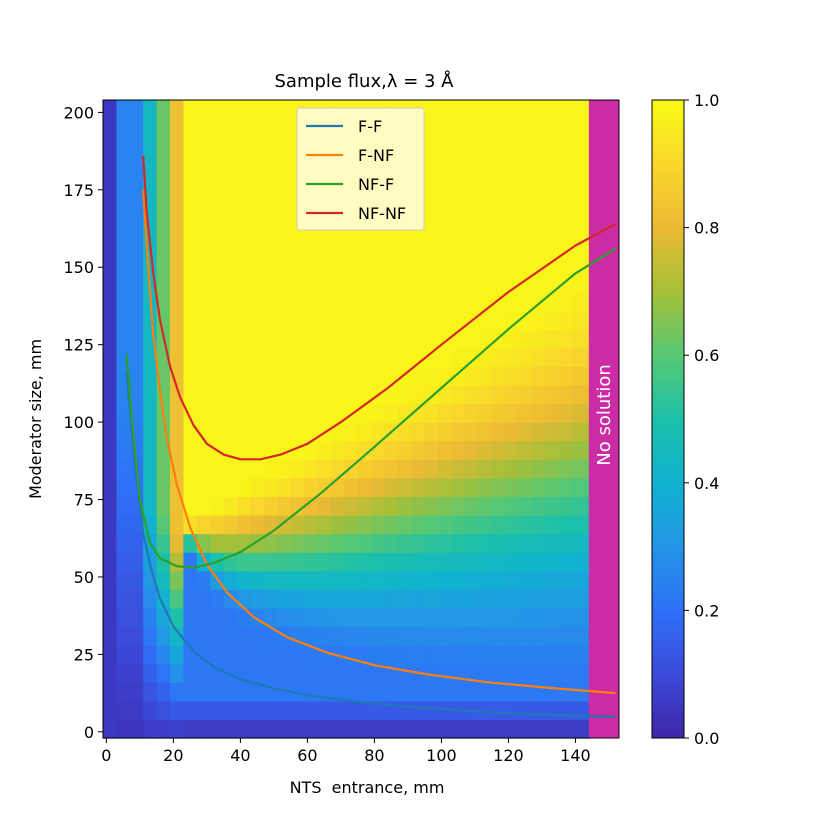 The image size is (830, 835). What do you see at coordinates (360, 169) in the screenshot?
I see `legend-box` at bounding box center [360, 169].